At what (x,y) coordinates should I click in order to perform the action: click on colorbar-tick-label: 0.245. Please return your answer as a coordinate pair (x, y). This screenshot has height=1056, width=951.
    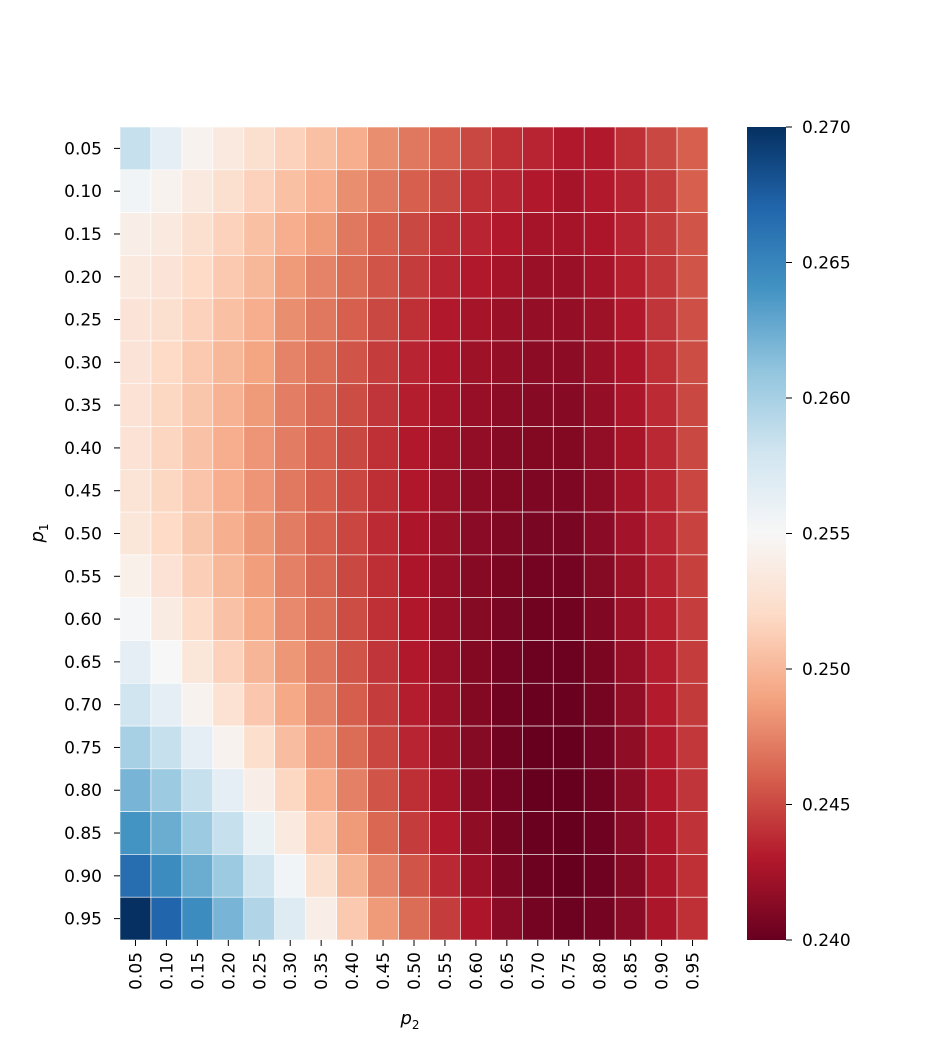
    Looking at the image, I should click on (826, 806).